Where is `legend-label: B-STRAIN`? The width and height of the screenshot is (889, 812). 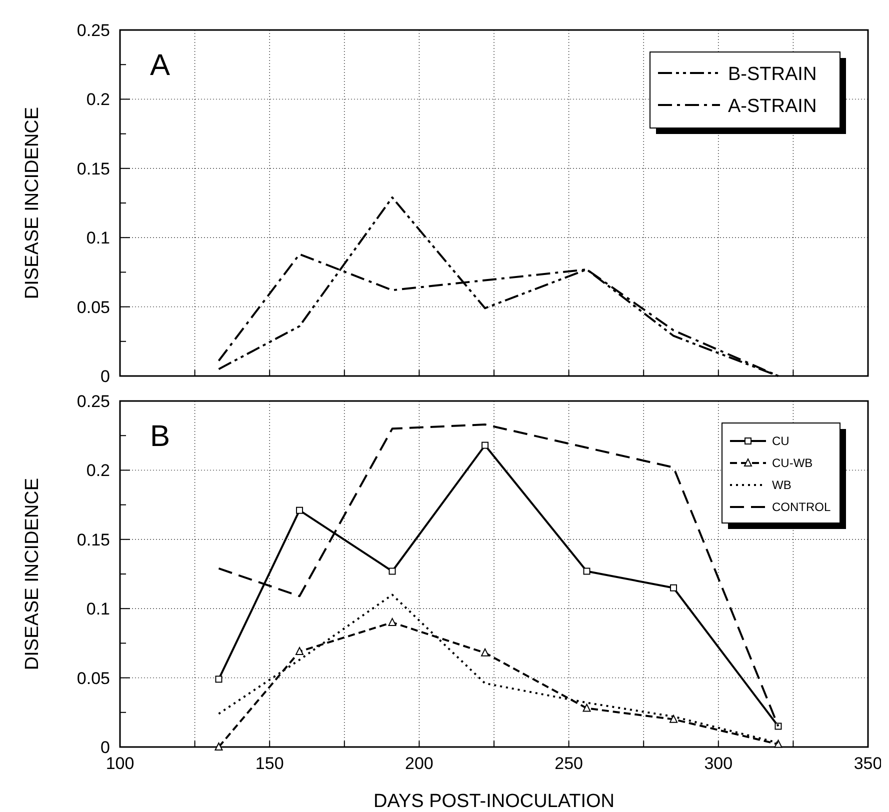
legend-label: B-STRAIN is located at coordinates (772, 74).